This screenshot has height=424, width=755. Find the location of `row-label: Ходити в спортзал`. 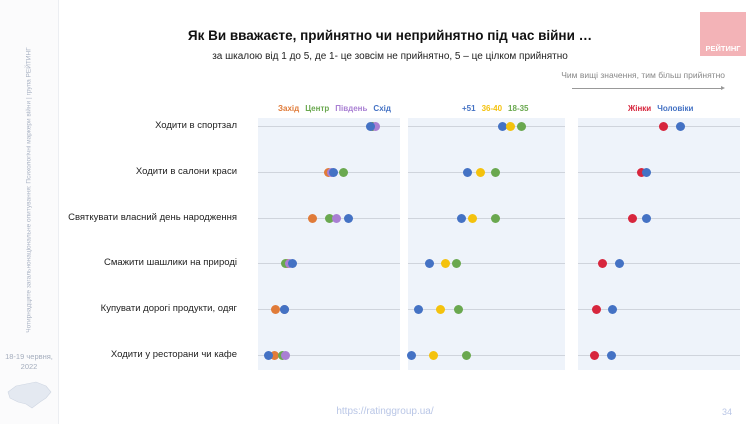

row-label: Ходити в спортзал is located at coordinates (196, 125).